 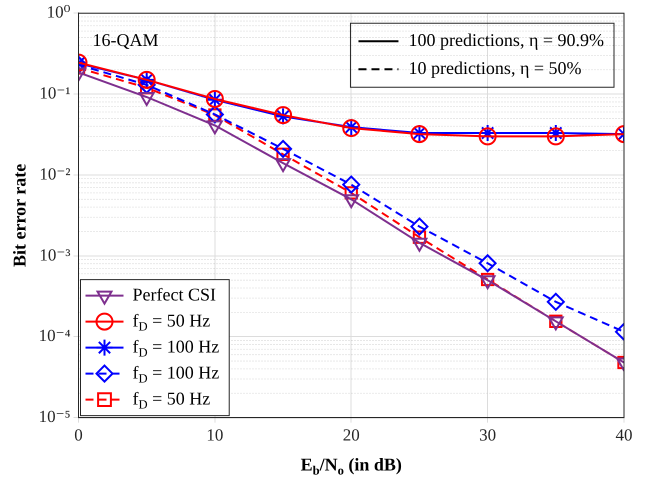 I want to click on x-tick-label: 30, so click(x=487, y=434).